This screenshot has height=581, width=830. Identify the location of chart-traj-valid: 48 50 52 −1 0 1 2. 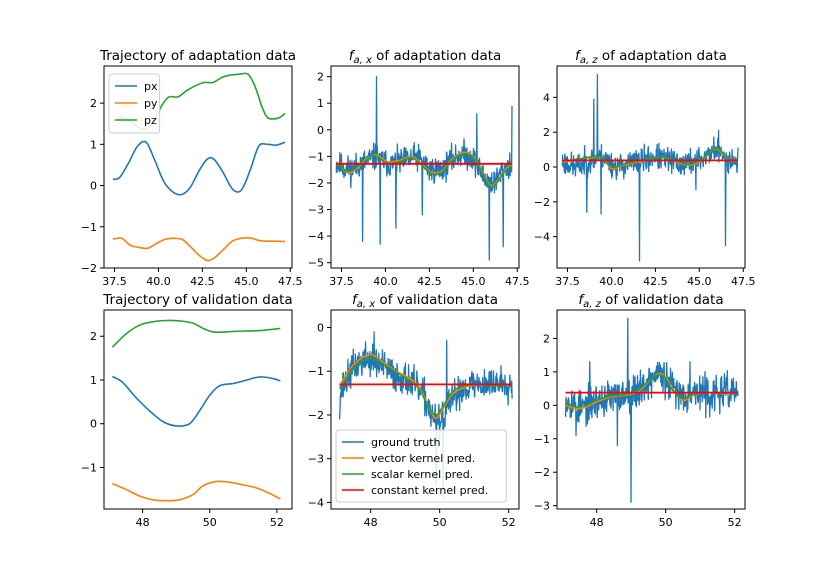
(187, 419).